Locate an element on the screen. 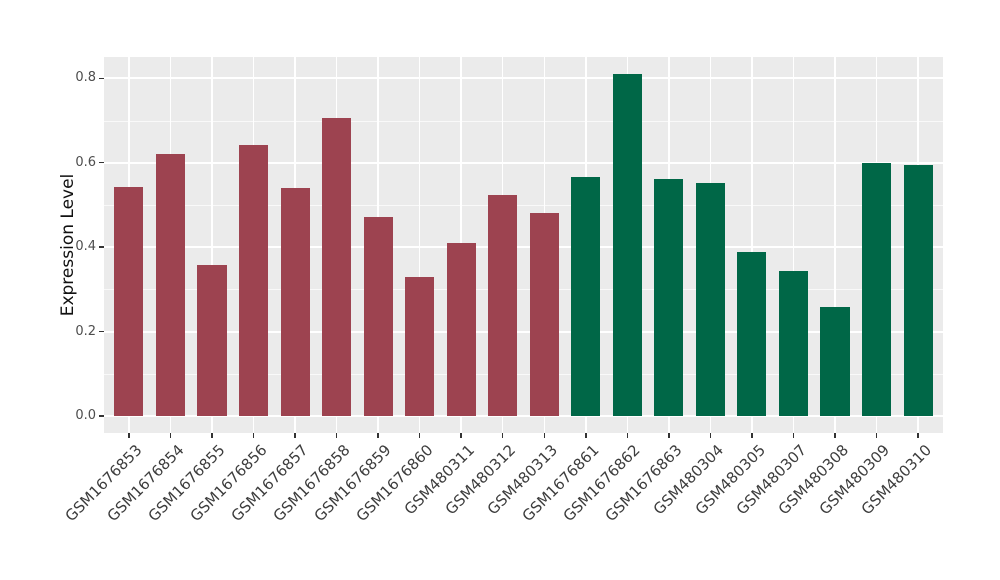 The height and width of the screenshot is (580, 1000). y-tick-label: 0.6 is located at coordinates (85, 162).